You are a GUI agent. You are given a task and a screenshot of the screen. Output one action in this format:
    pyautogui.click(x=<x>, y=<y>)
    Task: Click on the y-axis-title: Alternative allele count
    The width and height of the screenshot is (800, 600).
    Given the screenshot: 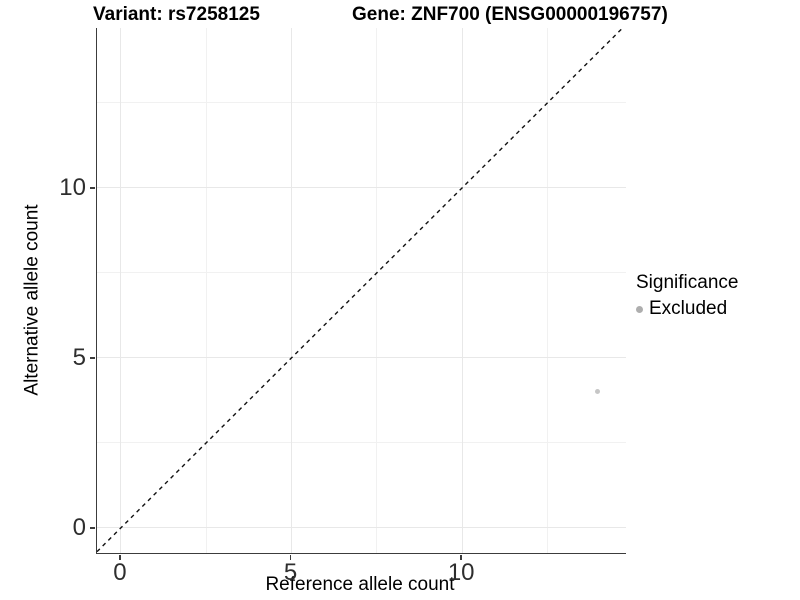 What is the action you would take?
    pyautogui.click(x=32, y=300)
    